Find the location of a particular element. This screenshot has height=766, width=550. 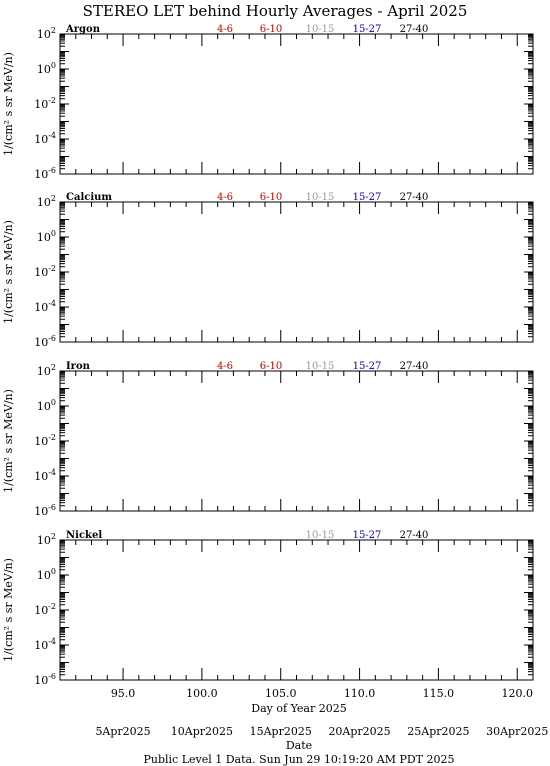

date-tick-label: 30Apr2025 is located at coordinates (517, 731).